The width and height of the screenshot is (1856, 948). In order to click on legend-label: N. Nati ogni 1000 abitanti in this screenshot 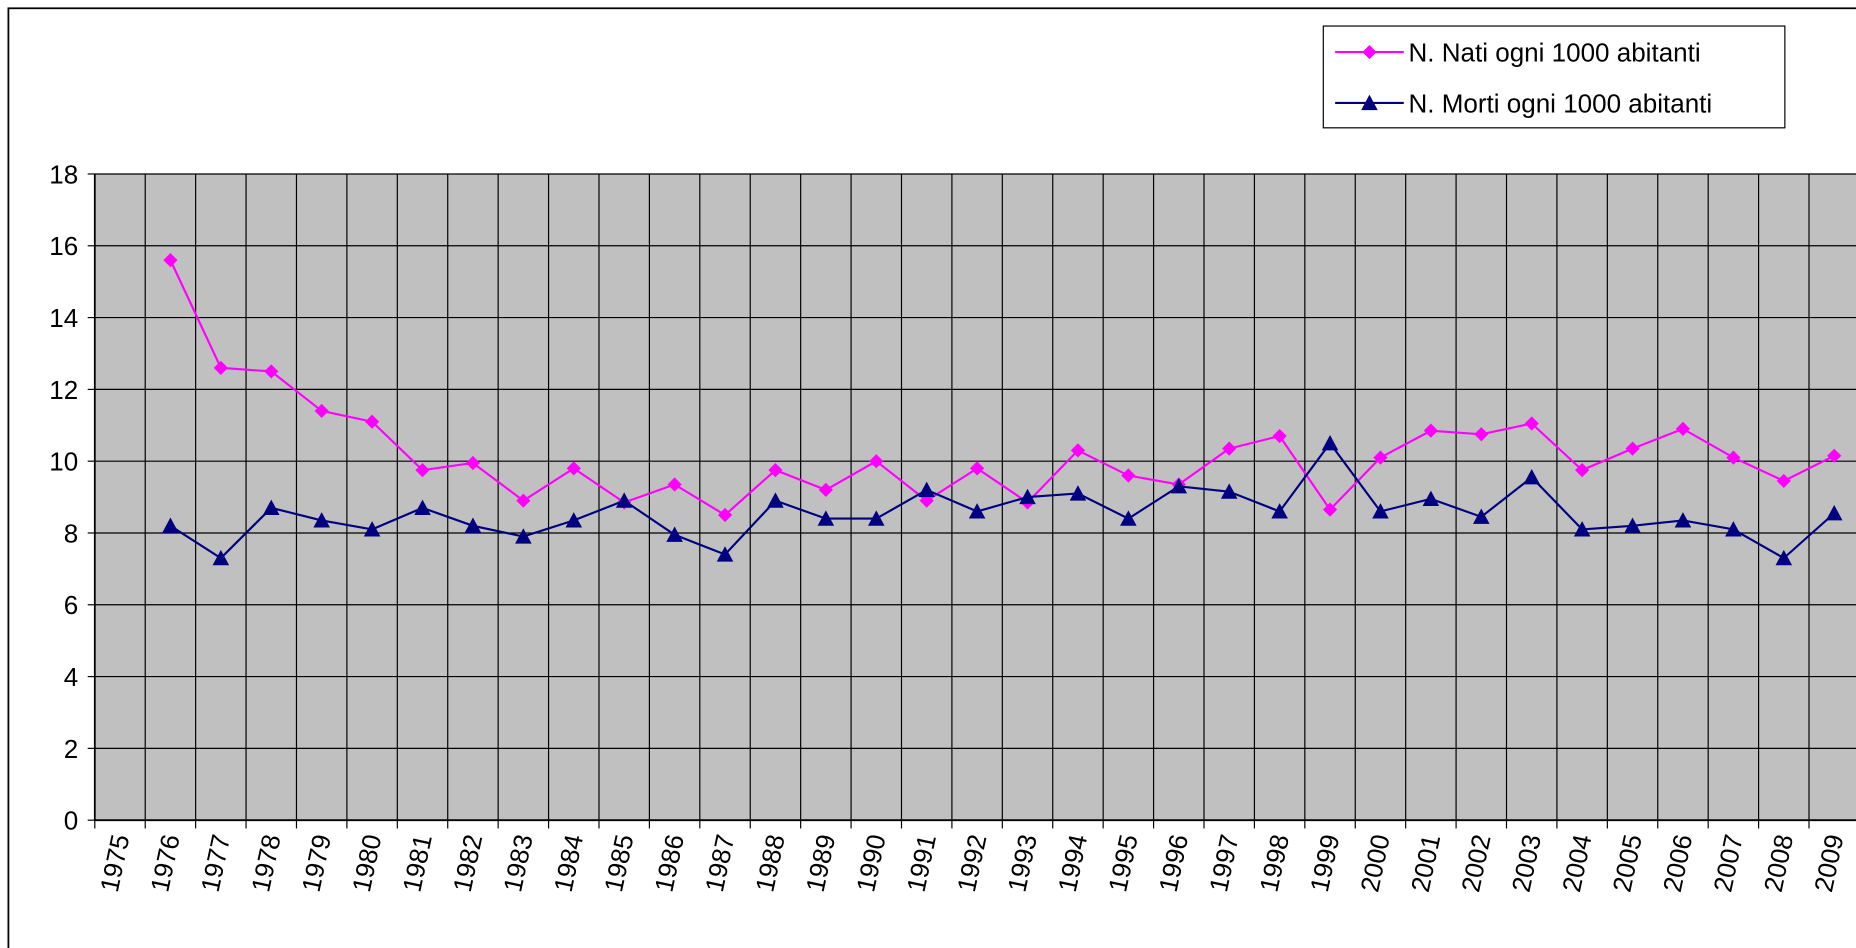, I will do `click(1555, 53)`.